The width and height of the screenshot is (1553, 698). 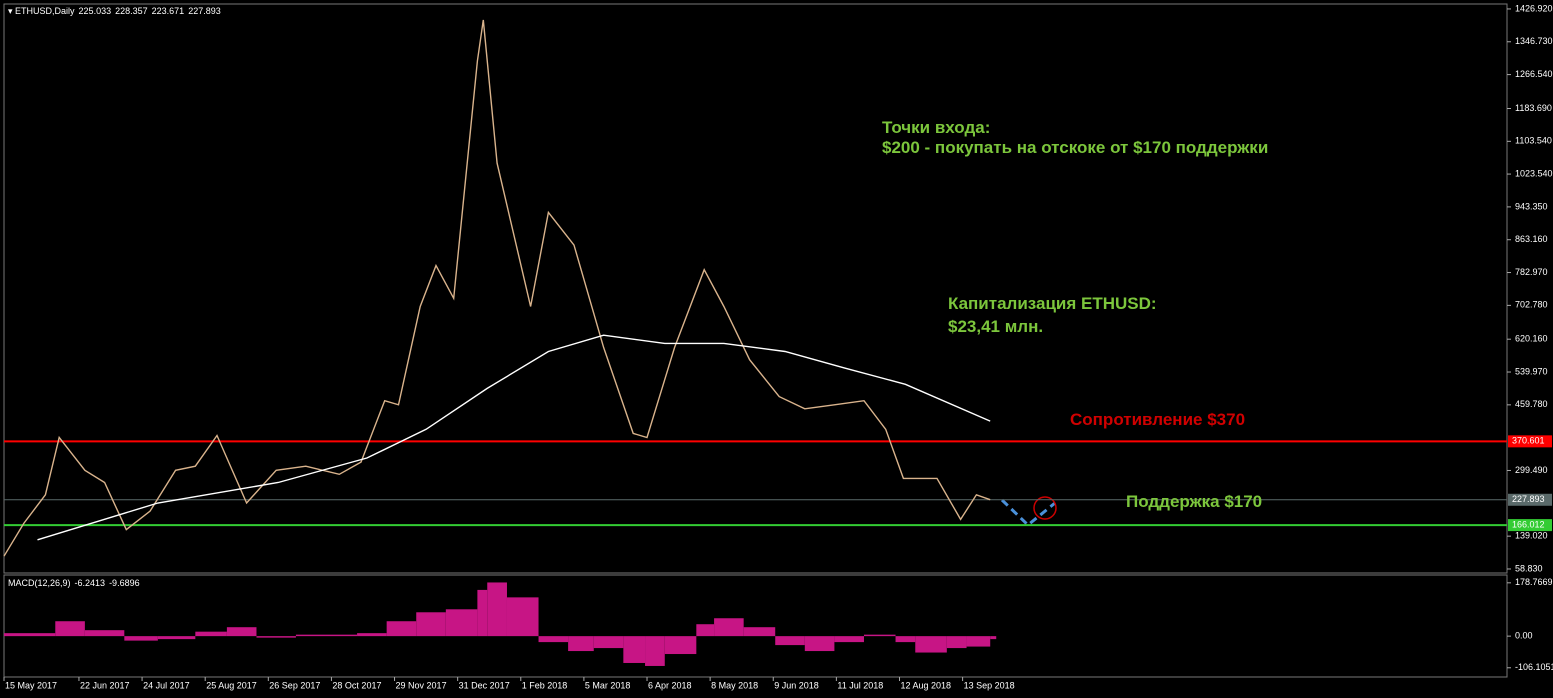 I want to click on symbol: ETHUSD,Daily, so click(x=45, y=11).